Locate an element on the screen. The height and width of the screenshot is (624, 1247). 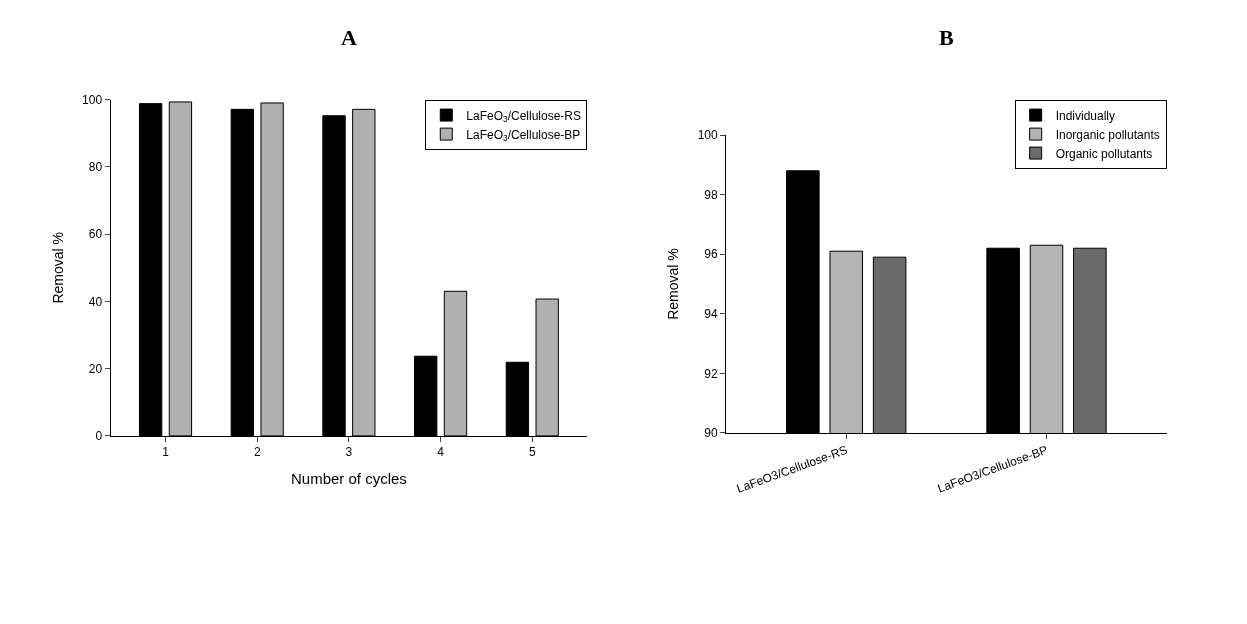
y-tick-label: 80 is located at coordinates (95, 167).